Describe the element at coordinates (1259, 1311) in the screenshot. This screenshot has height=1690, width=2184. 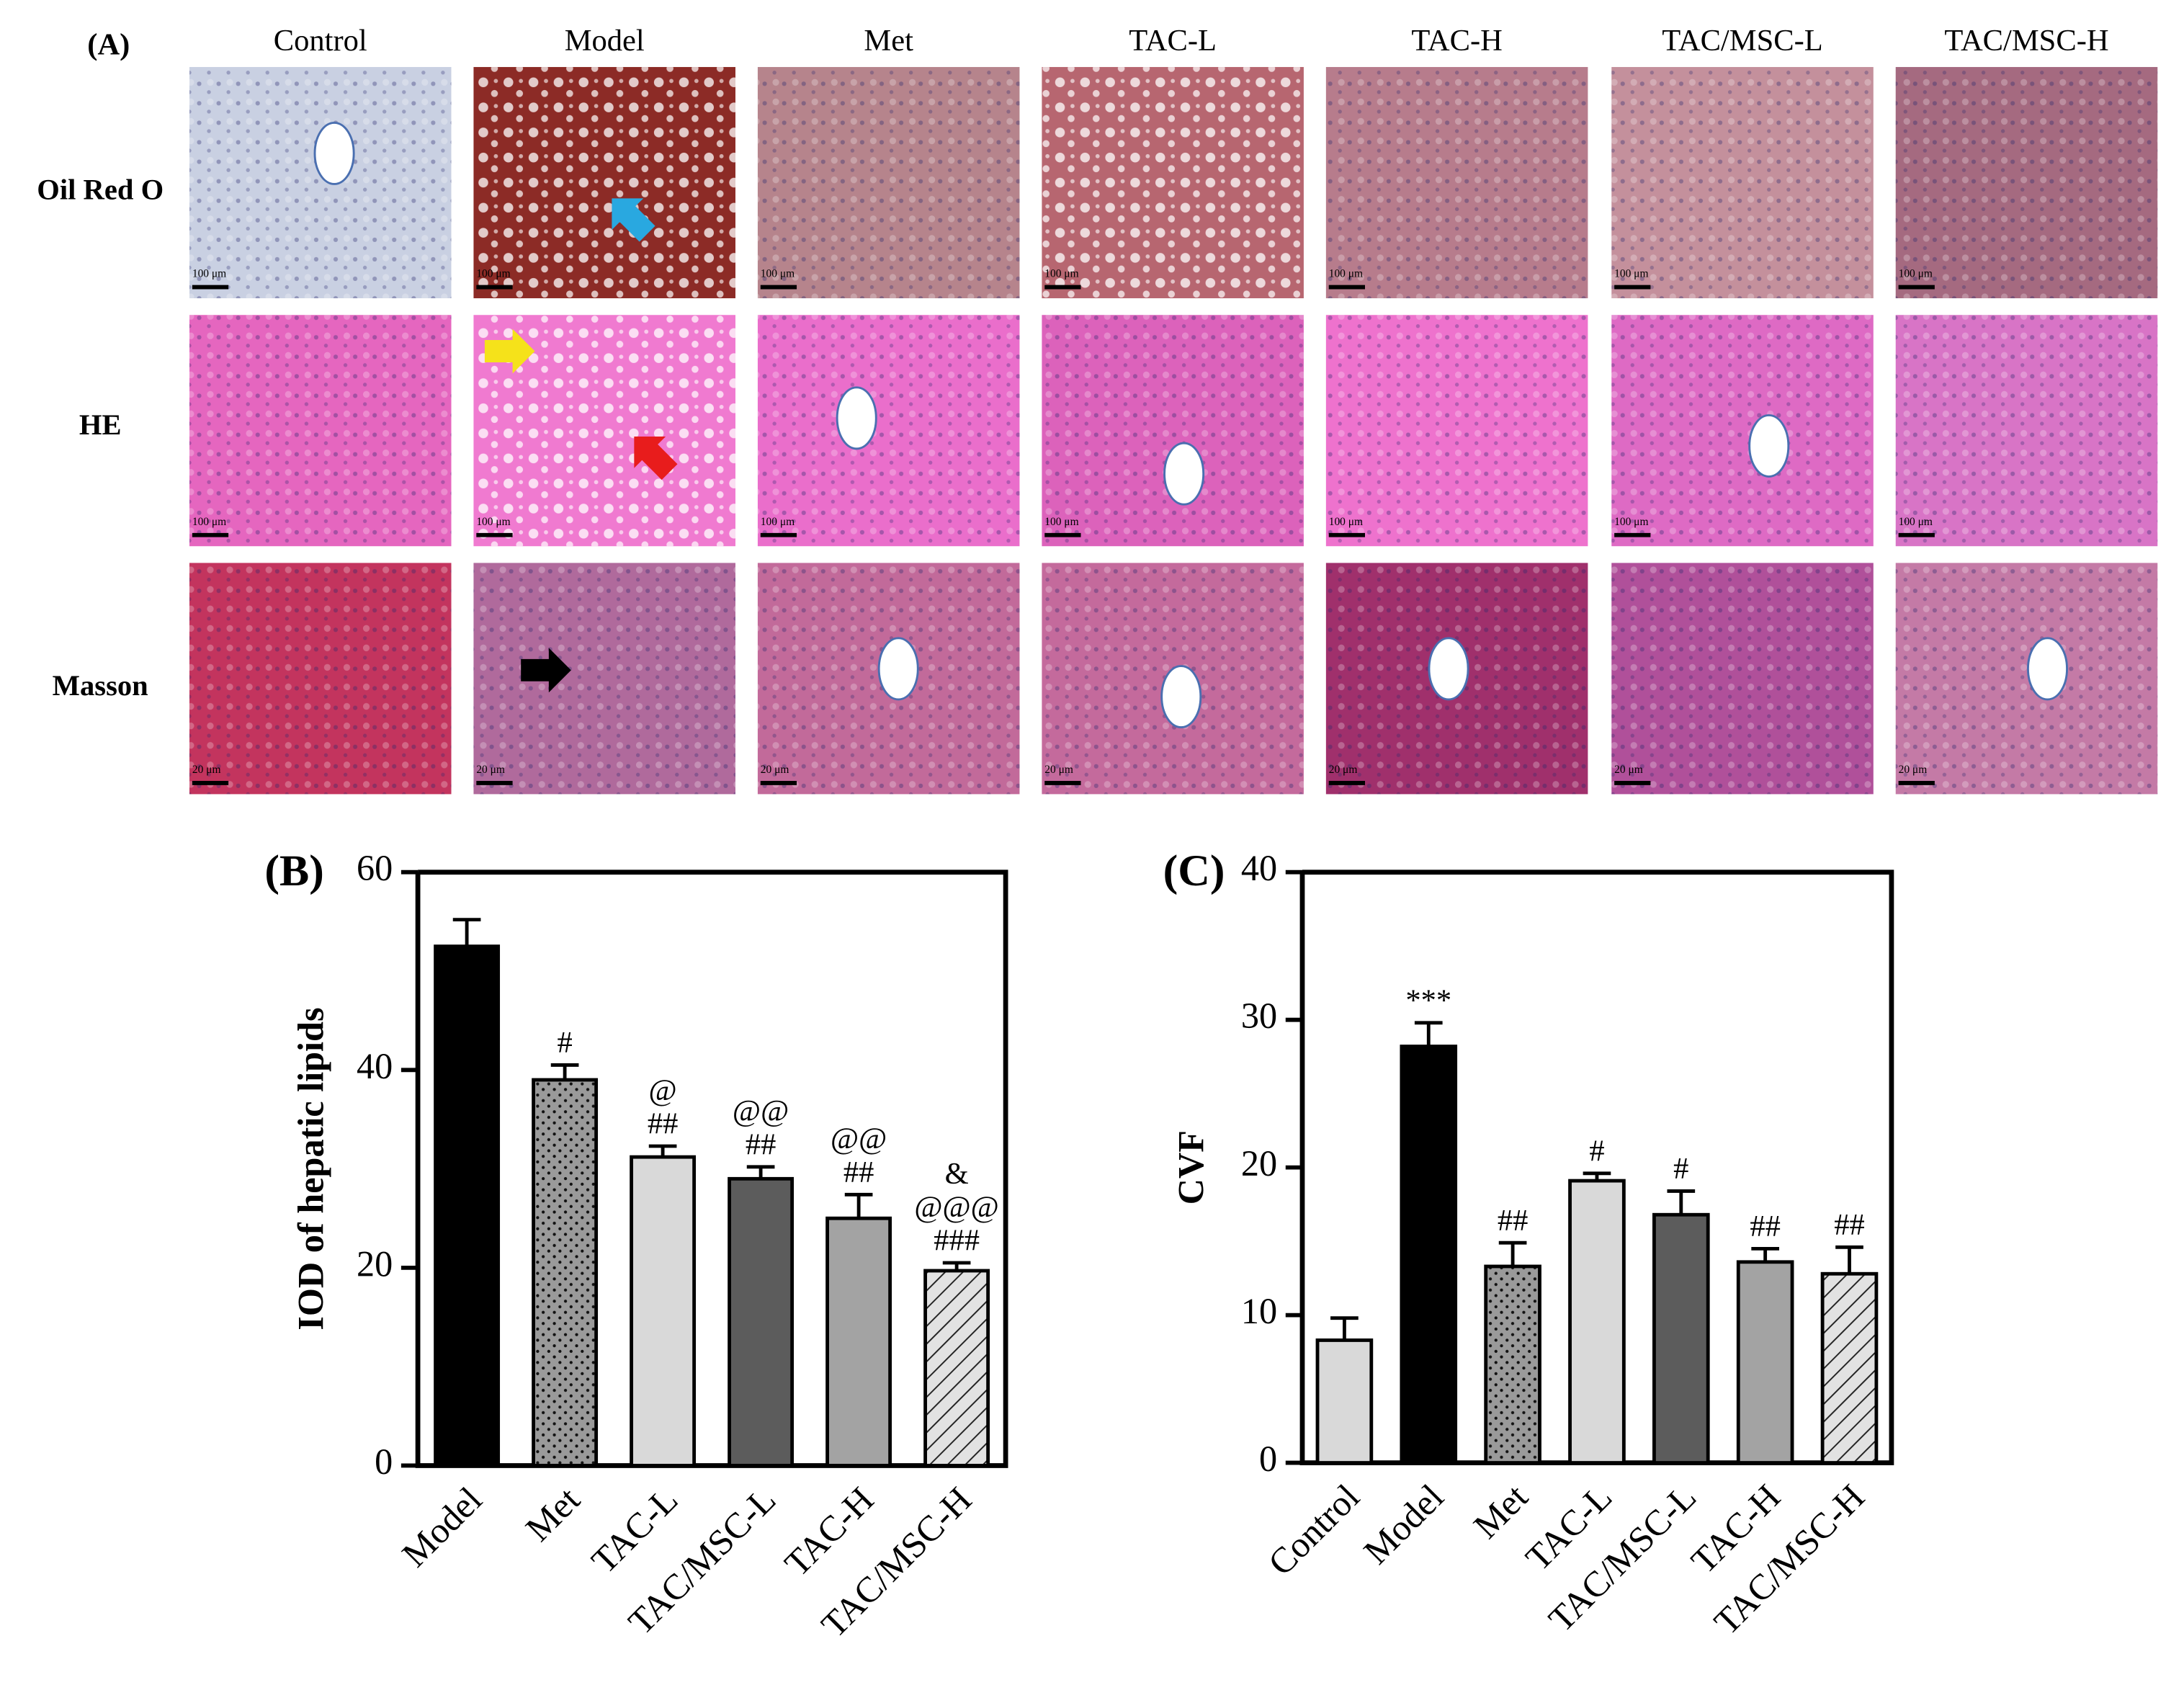
I see `y-tick-label: 10` at that location.